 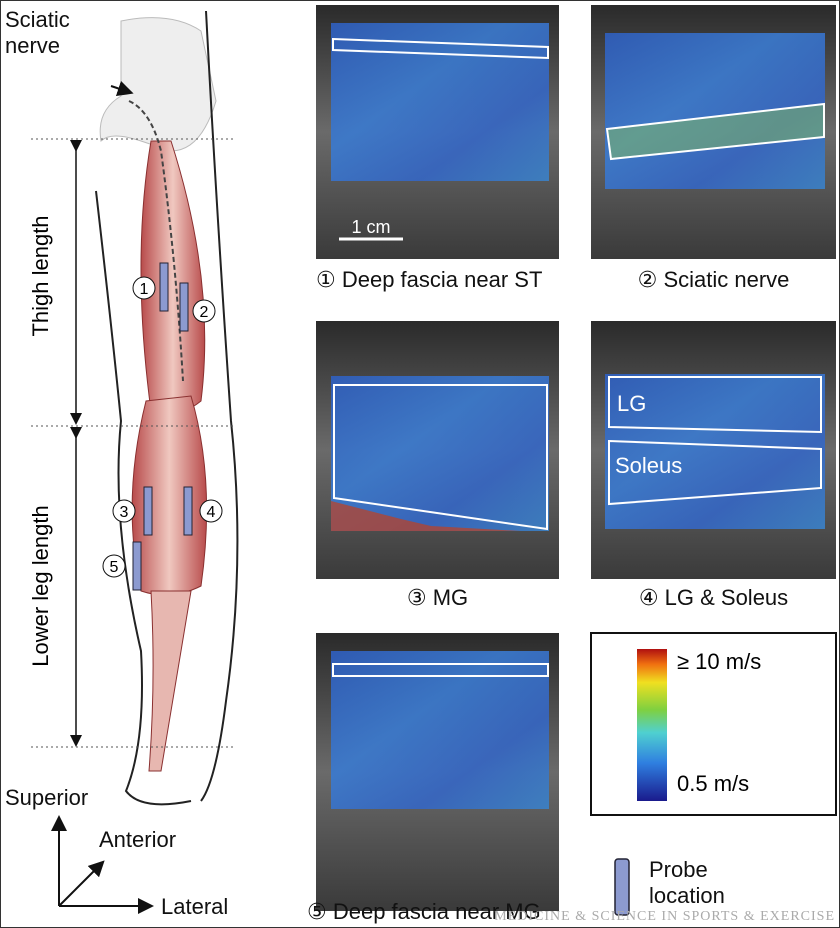 What do you see at coordinates (122, 88) in the screenshot?
I see `nerve-arrow` at bounding box center [122, 88].